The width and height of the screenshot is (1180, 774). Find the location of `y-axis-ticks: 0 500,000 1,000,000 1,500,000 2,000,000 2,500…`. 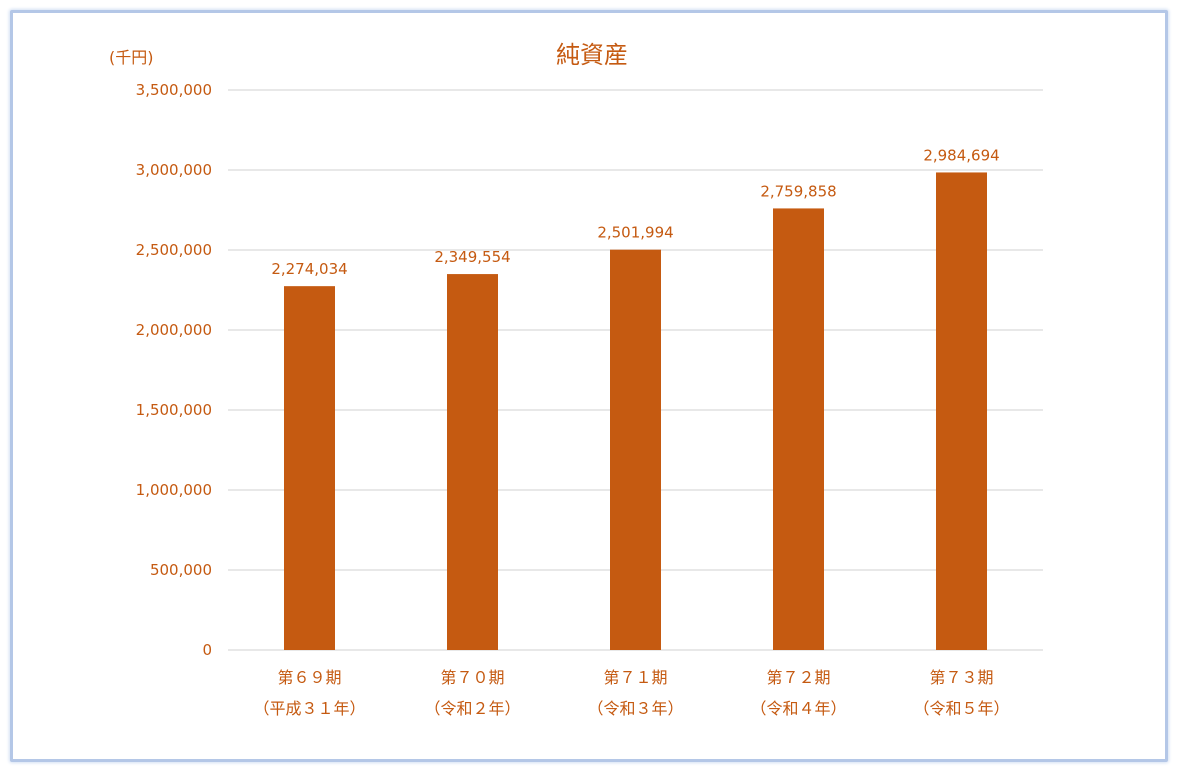

y-axis-ticks: 0 500,000 1,000,000 1,500,000 2,000,000 2,500… is located at coordinates (174, 370).